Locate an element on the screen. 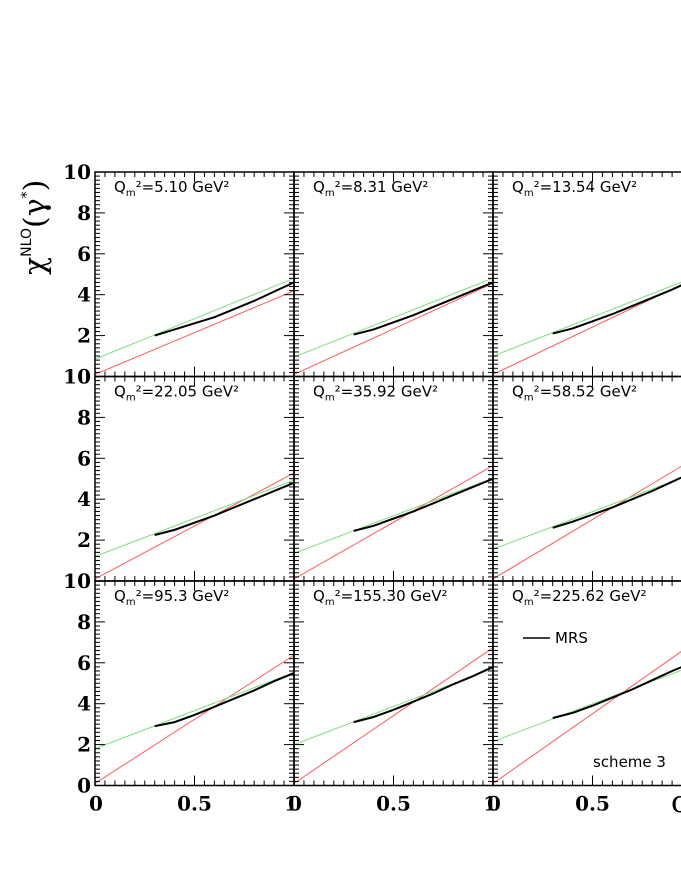 This screenshot has height=881, width=681. panel-title-rest: ²=58.52 GeV² is located at coordinates (585, 392).